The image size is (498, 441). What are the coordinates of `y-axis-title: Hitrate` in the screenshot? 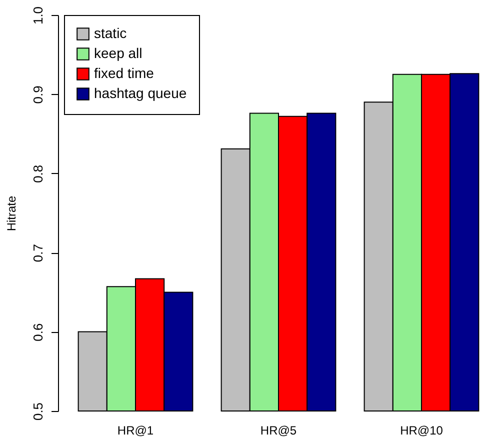 It's located at (11, 214).